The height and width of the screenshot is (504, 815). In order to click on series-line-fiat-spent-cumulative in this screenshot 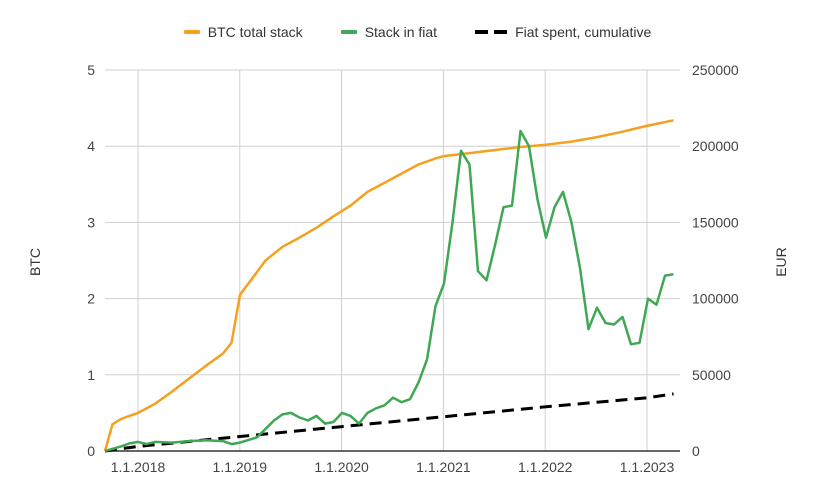, I will do `click(389, 422)`.